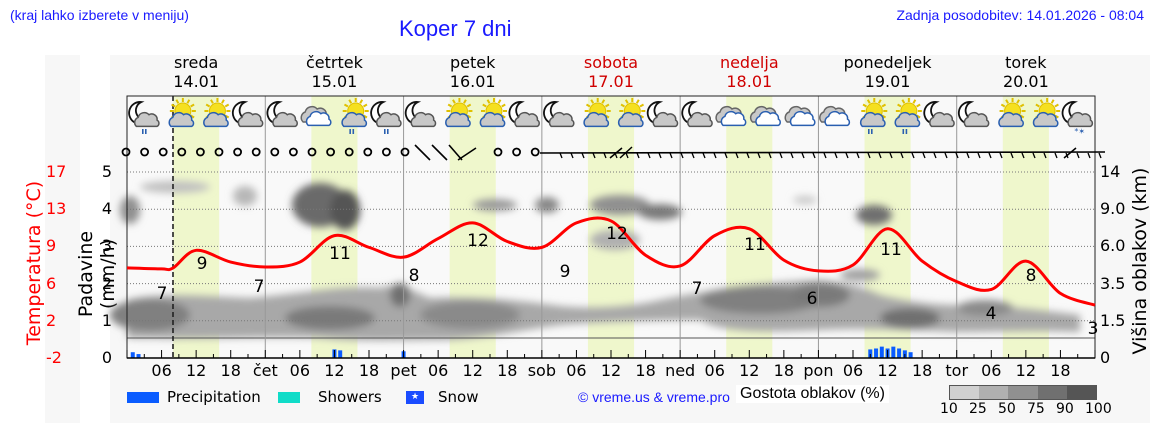  Describe the element at coordinates (56, 171) in the screenshot. I see `axis-tick: 17` at that location.